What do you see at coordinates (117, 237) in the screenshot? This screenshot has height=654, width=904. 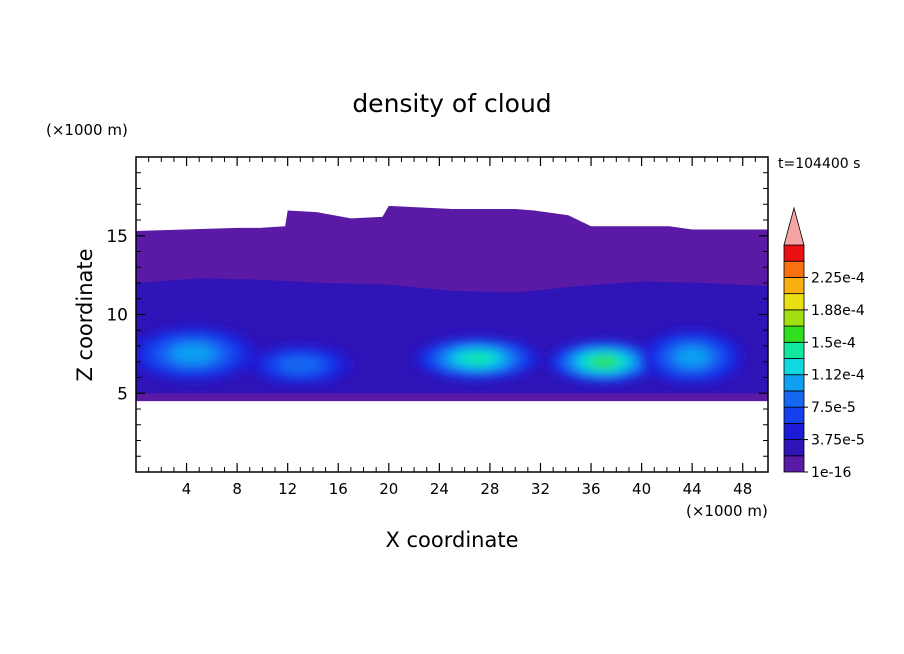 I see `y-tick-label: 15` at bounding box center [117, 237].